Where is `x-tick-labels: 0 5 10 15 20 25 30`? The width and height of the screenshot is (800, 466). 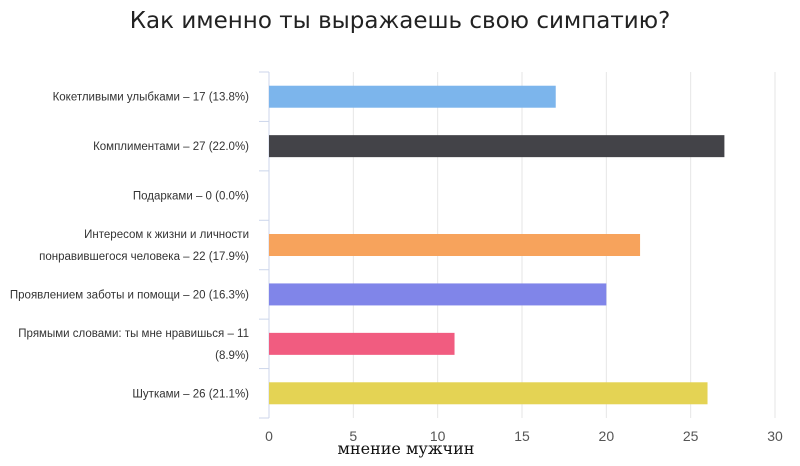
x-tick-labels: 0 5 10 15 20 25 30 is located at coordinates (524, 436).